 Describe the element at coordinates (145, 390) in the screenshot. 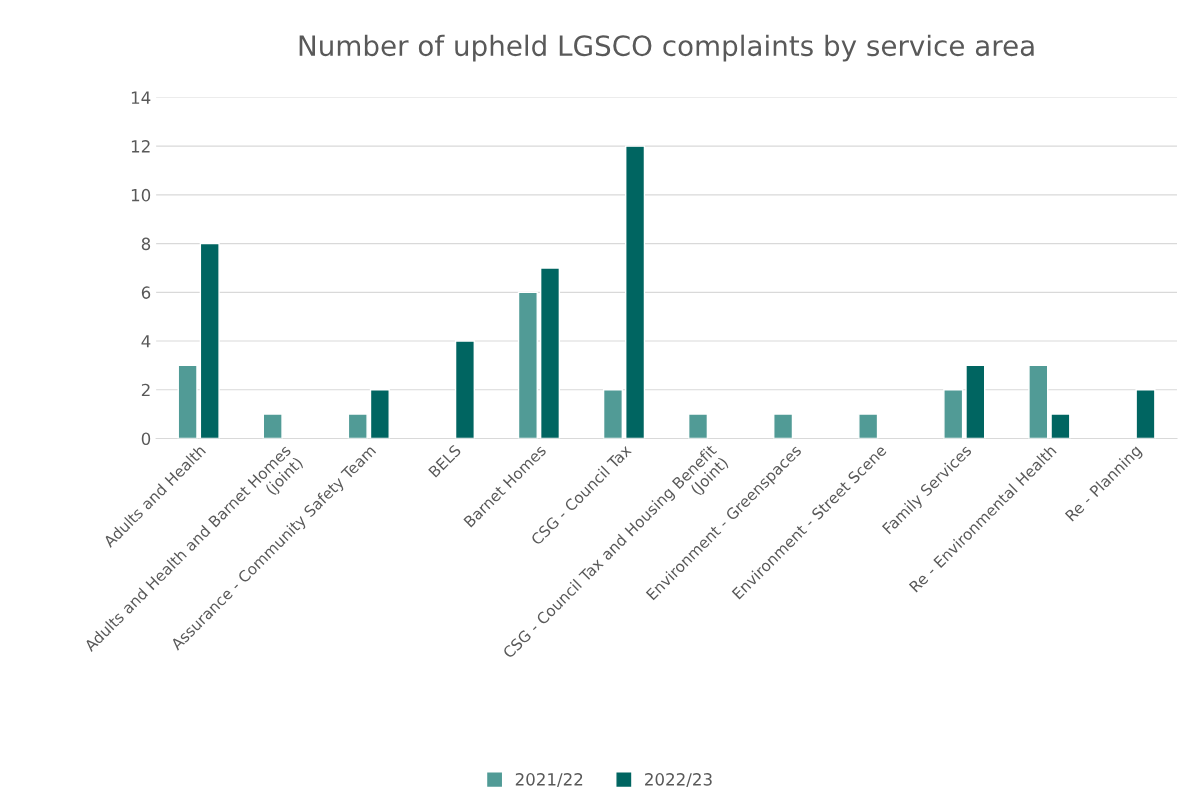

I see `y-tick-label: 2` at that location.